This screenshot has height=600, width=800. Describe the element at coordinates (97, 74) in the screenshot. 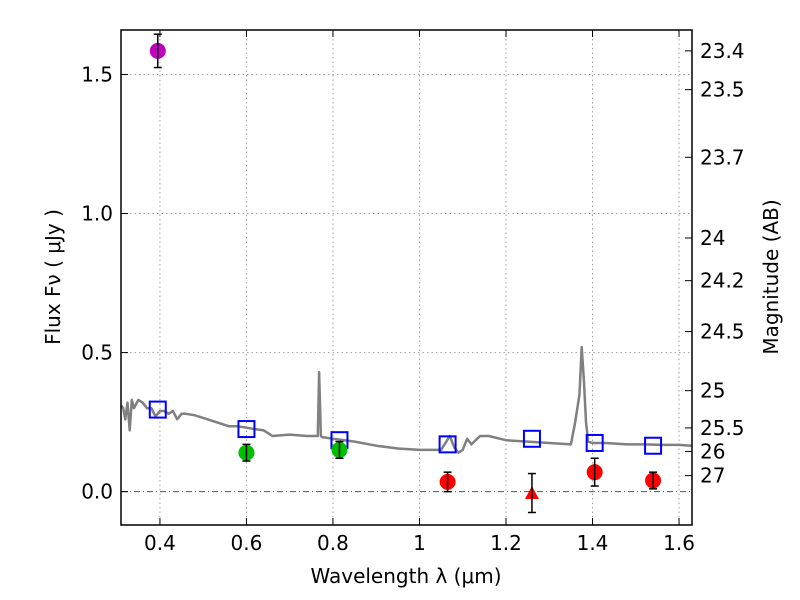

I see `y-tick-label: 1.5` at that location.